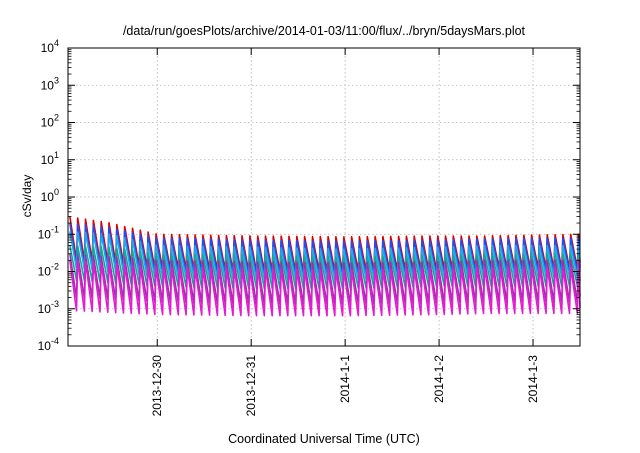 The width and height of the screenshot is (640, 453). I want to click on y-tick-label: 10⁻⁴, so click(48, 344).